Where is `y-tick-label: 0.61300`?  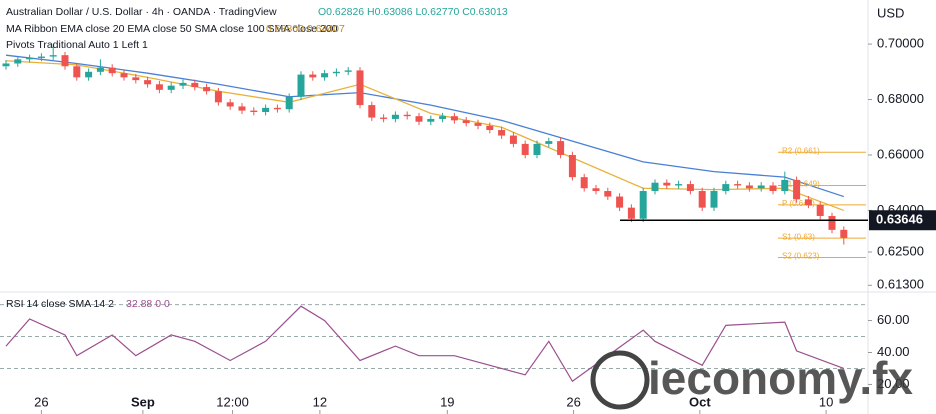
y-tick-label: 0.61300 is located at coordinates (900, 284).